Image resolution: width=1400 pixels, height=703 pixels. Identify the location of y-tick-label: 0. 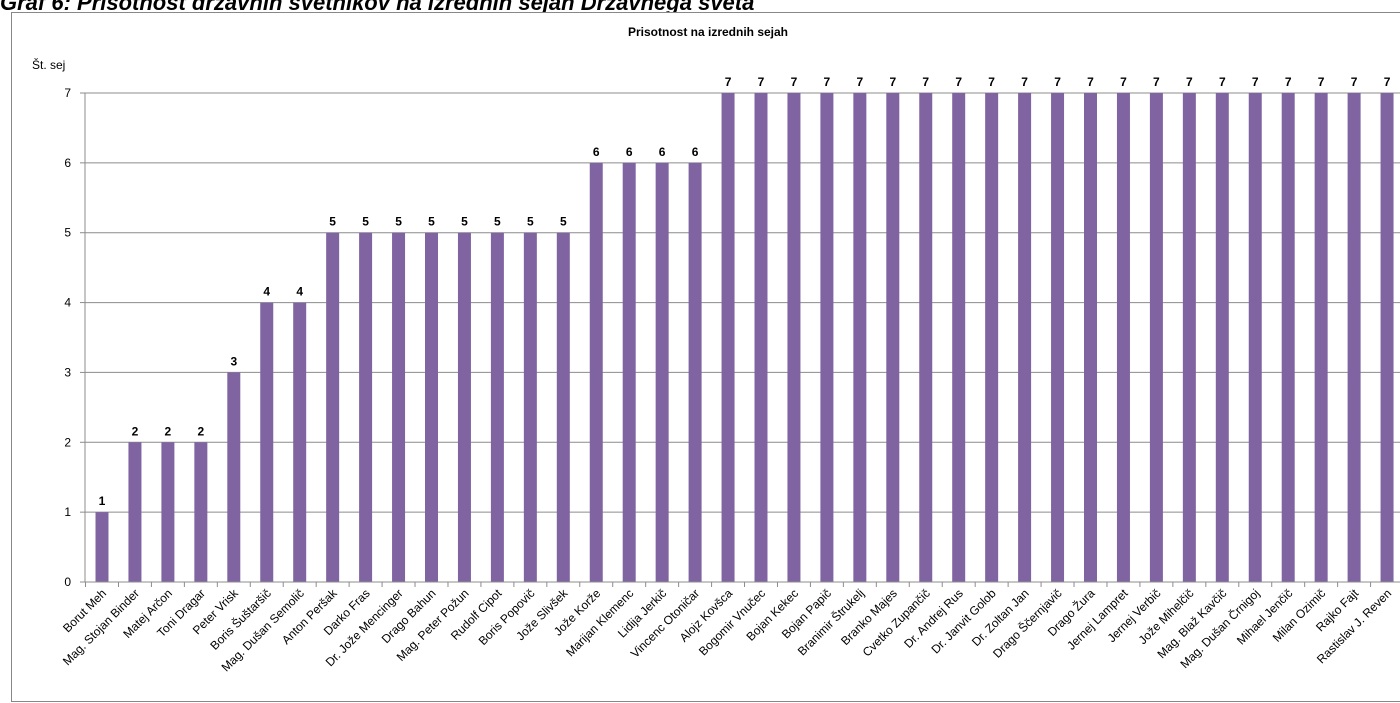
(67, 582).